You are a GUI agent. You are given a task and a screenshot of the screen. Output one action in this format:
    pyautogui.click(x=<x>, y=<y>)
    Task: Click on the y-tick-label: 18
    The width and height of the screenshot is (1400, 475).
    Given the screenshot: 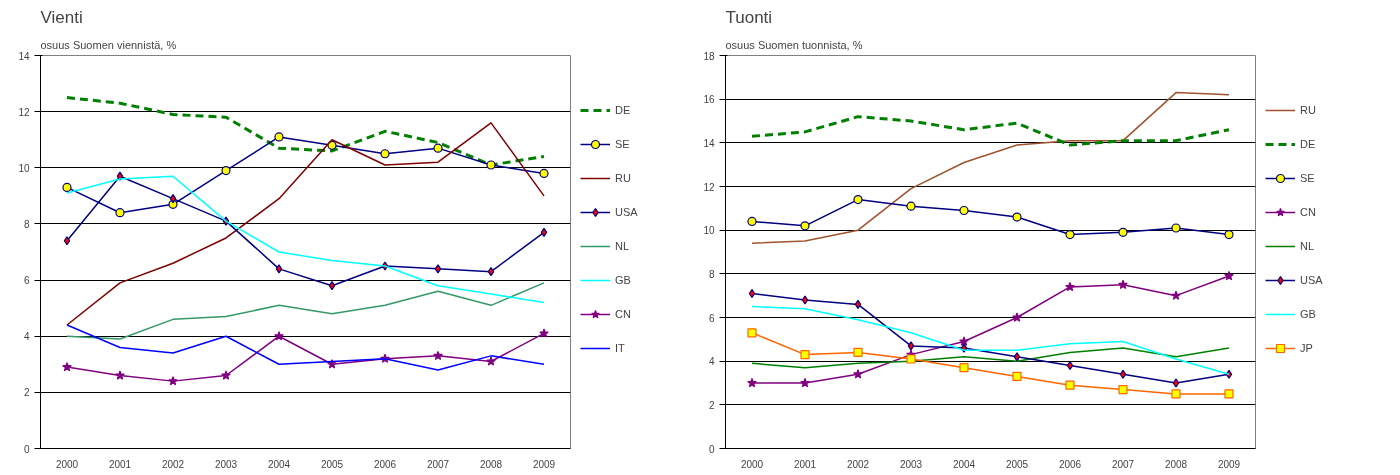 What is the action you would take?
    pyautogui.click(x=709, y=56)
    